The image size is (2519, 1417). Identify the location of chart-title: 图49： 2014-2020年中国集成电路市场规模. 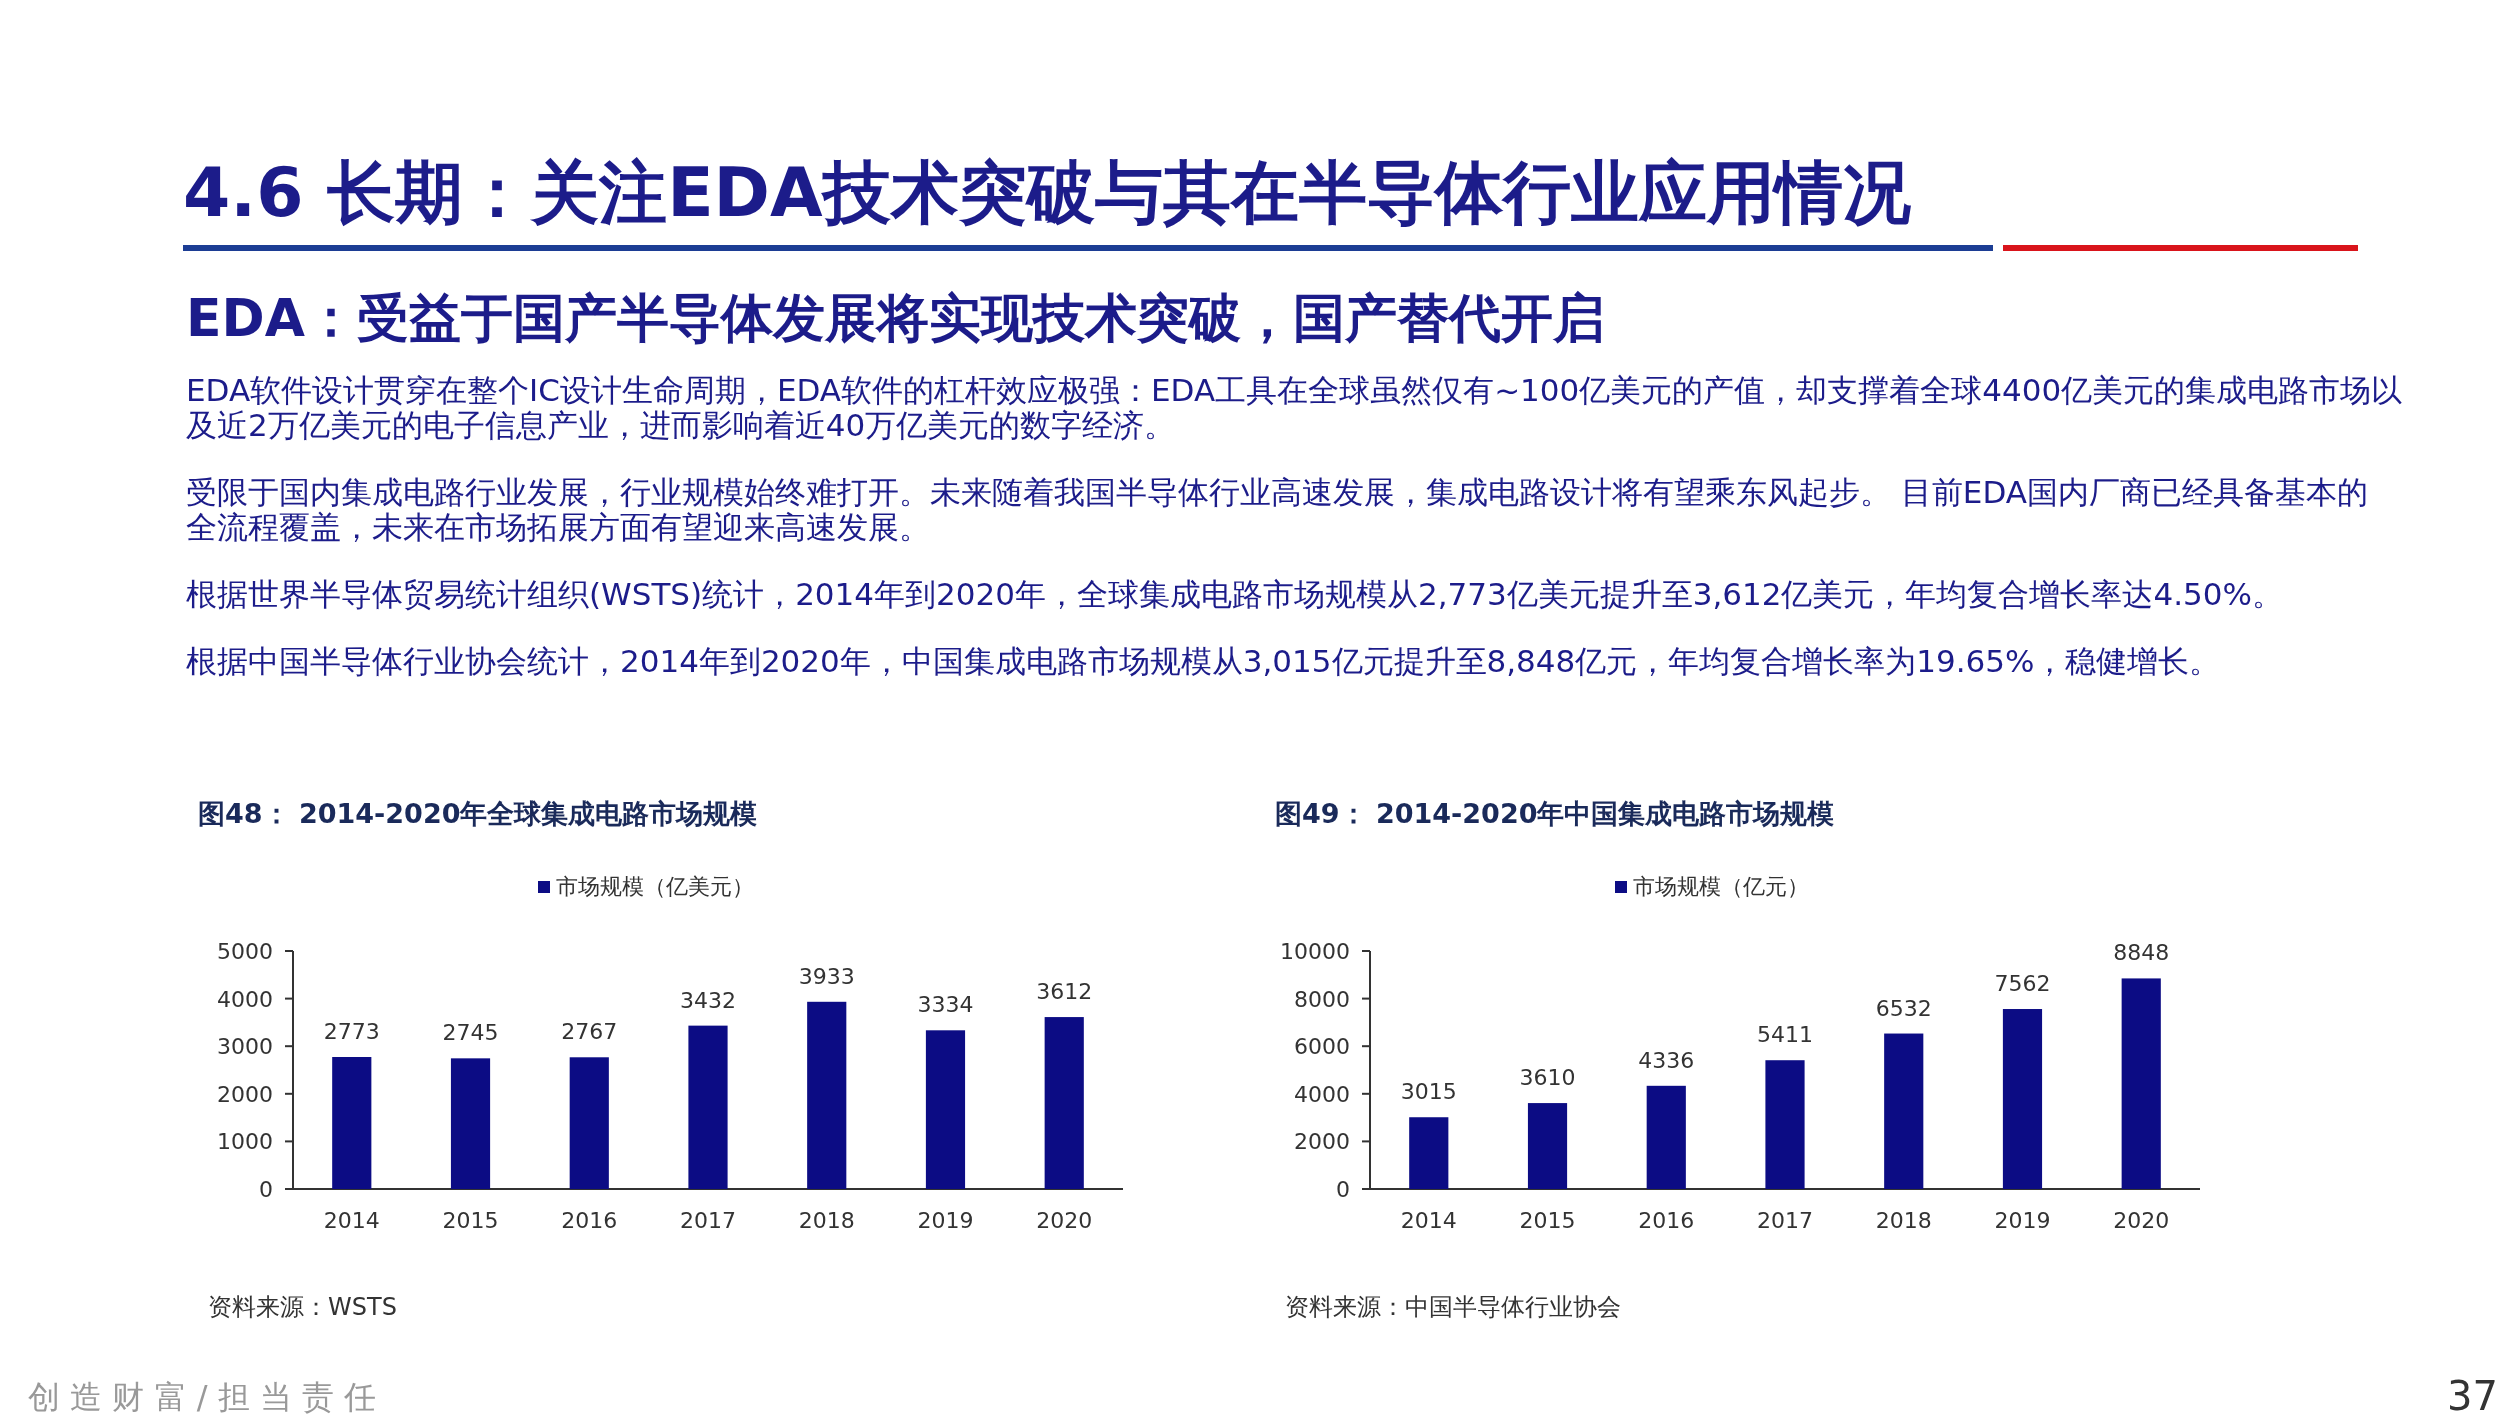
(1555, 813).